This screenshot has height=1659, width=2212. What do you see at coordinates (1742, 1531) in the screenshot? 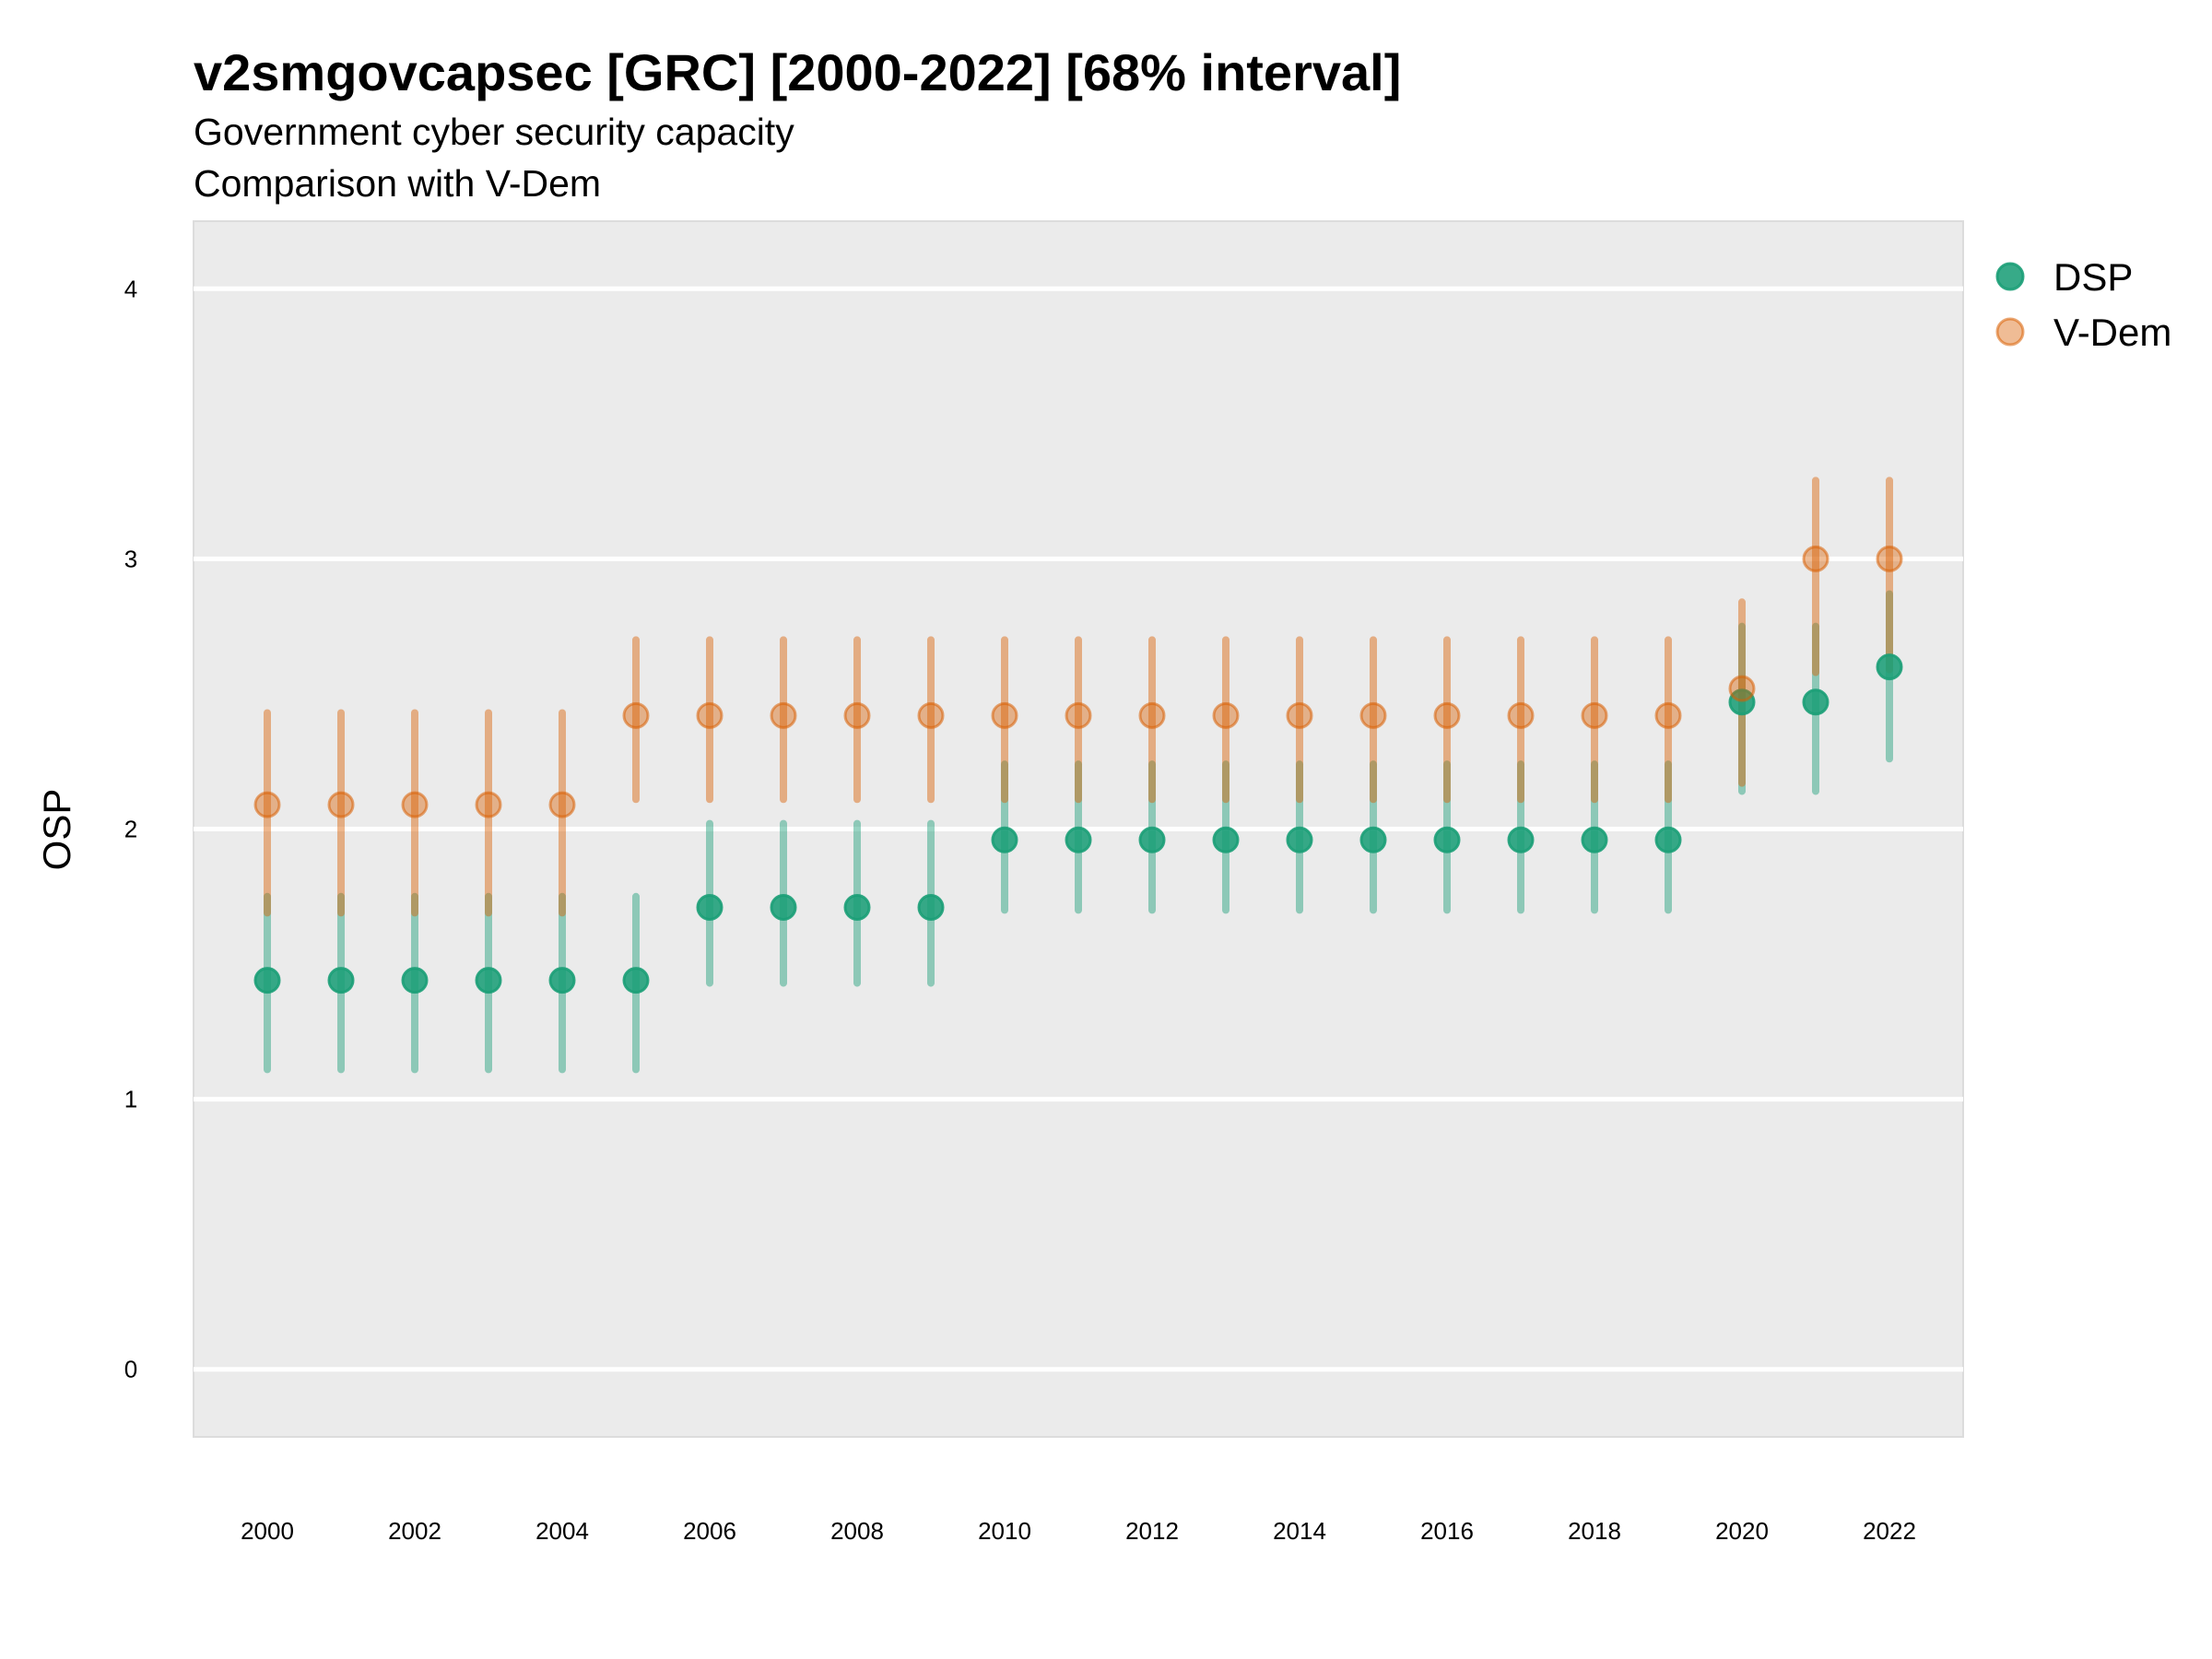
I see `x-tick-label: 2020` at bounding box center [1742, 1531].